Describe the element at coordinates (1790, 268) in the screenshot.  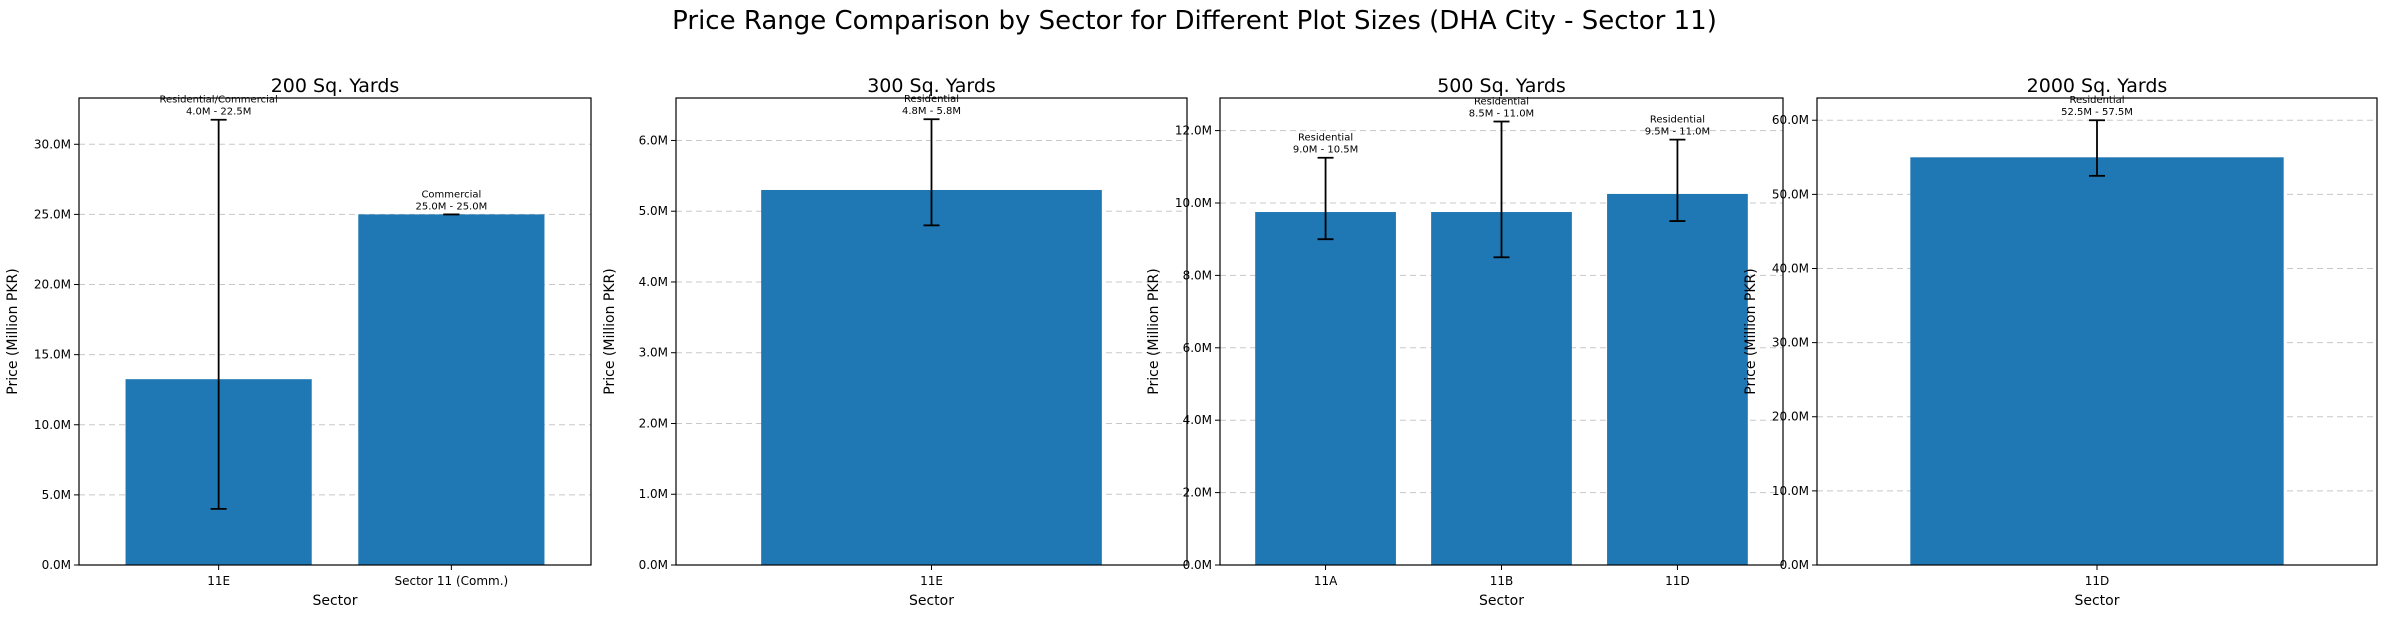
I see `y-tick-label: 40.0M` at that location.